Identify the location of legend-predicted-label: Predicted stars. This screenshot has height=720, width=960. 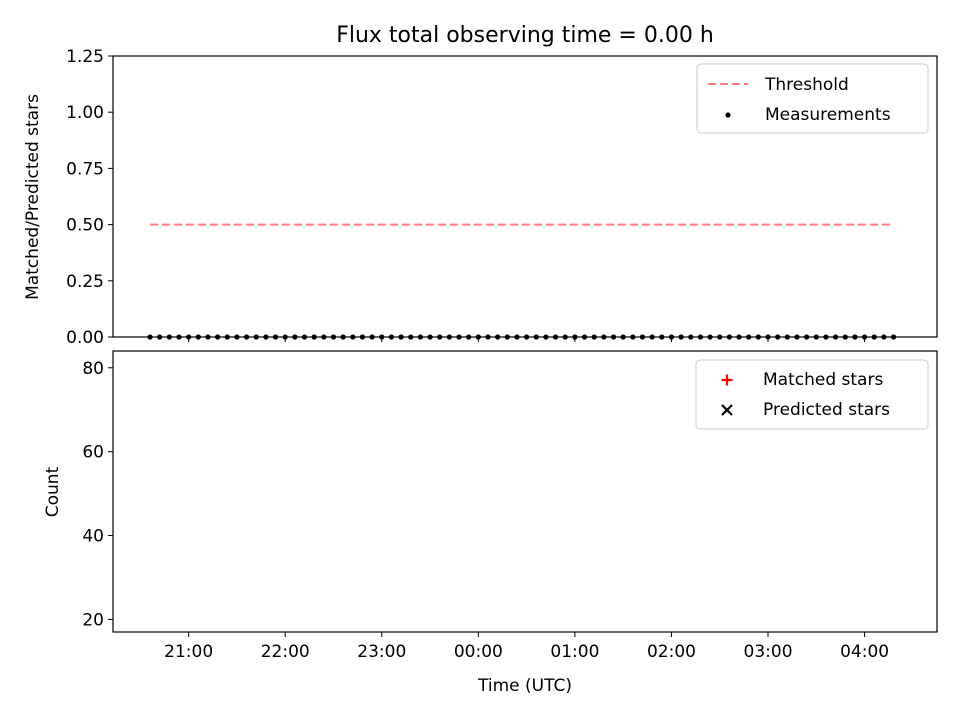
(826, 410).